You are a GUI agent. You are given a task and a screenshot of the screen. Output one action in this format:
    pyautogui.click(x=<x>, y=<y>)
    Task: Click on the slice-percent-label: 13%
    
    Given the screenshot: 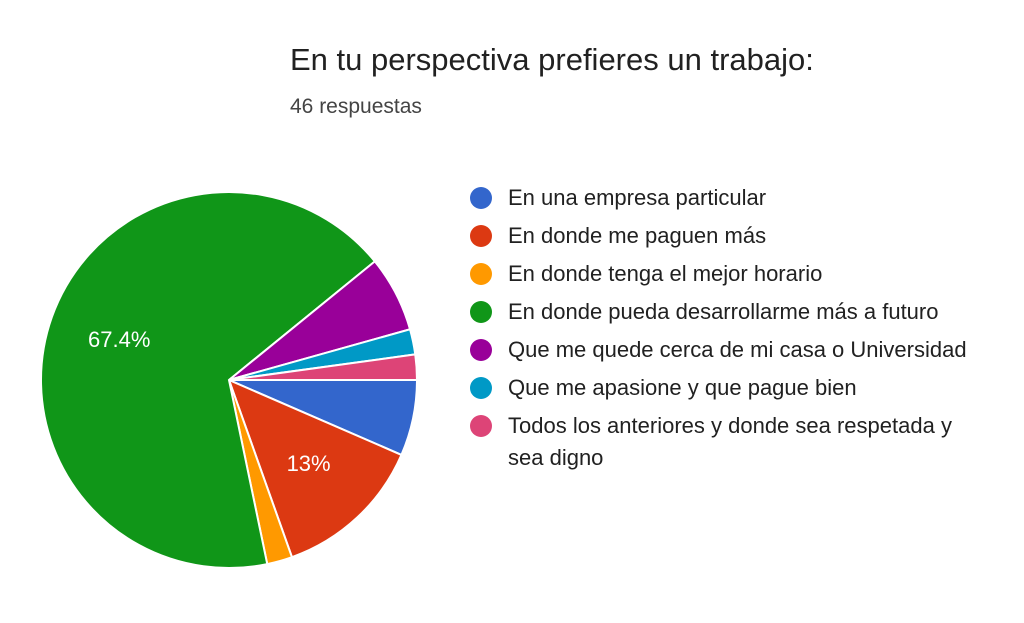 What is the action you would take?
    pyautogui.click(x=309, y=463)
    